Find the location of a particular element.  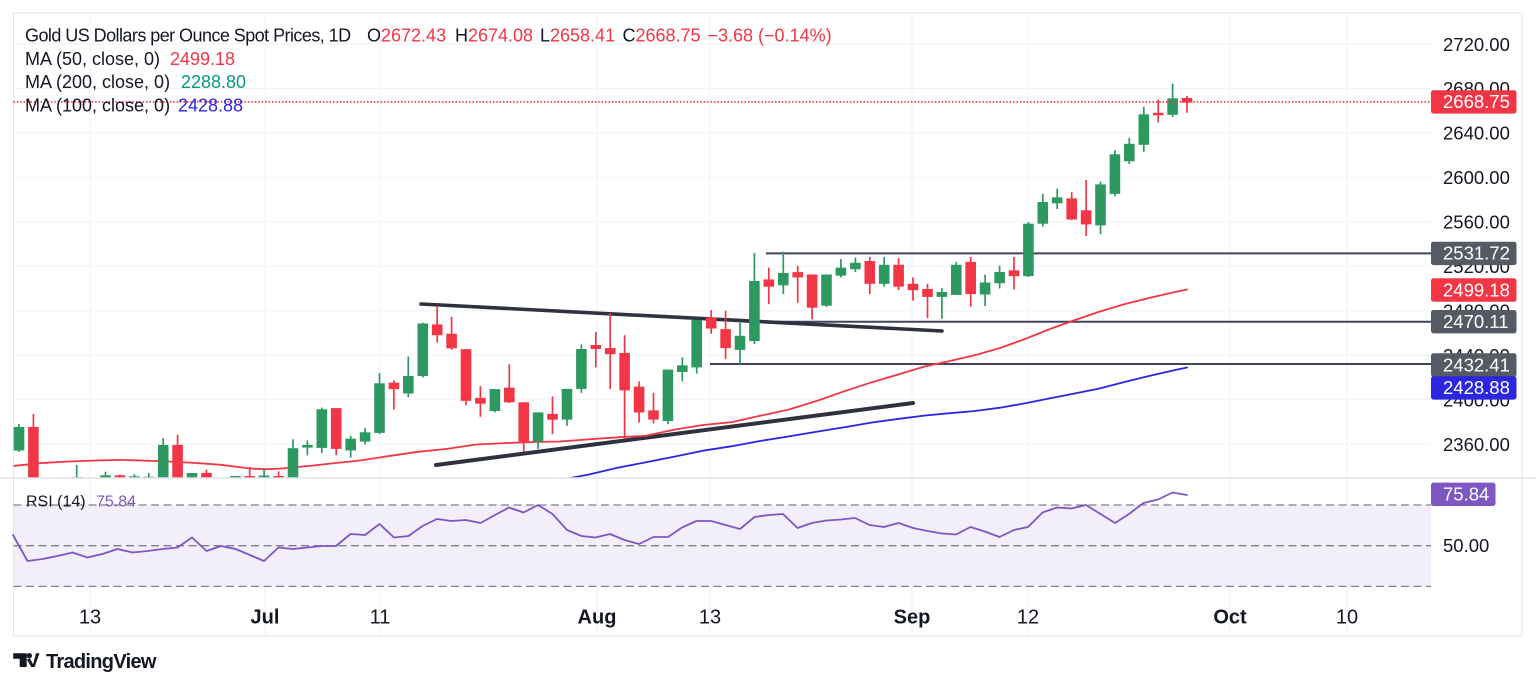

svg-text: 2470.11 is located at coordinates (1476, 321).